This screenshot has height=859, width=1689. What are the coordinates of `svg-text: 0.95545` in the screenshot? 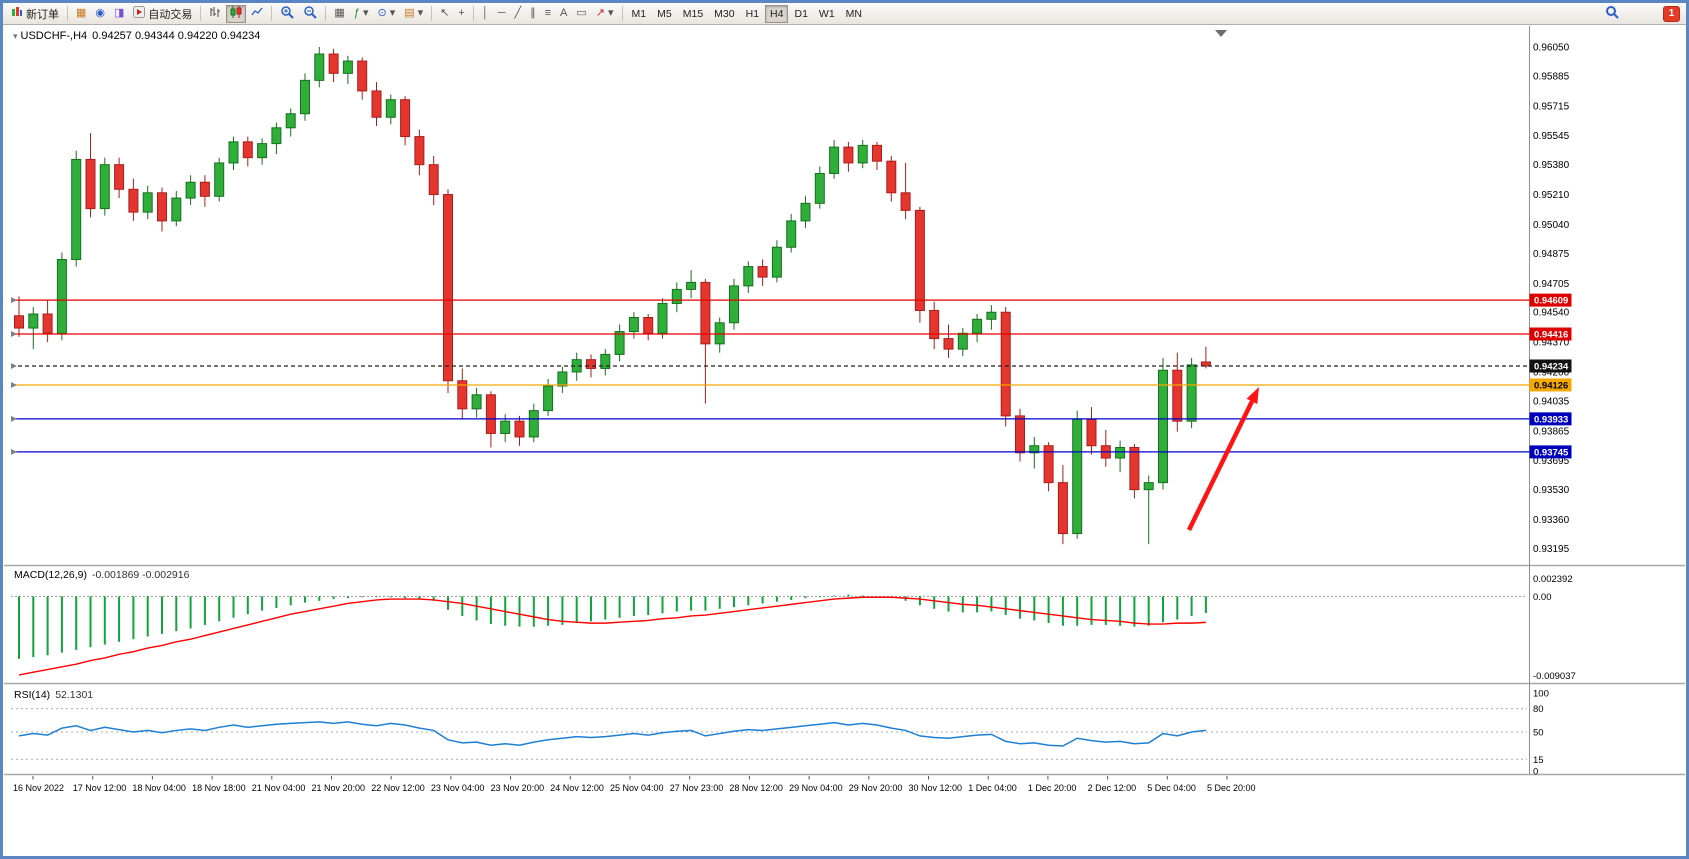 It's located at (1551, 136).